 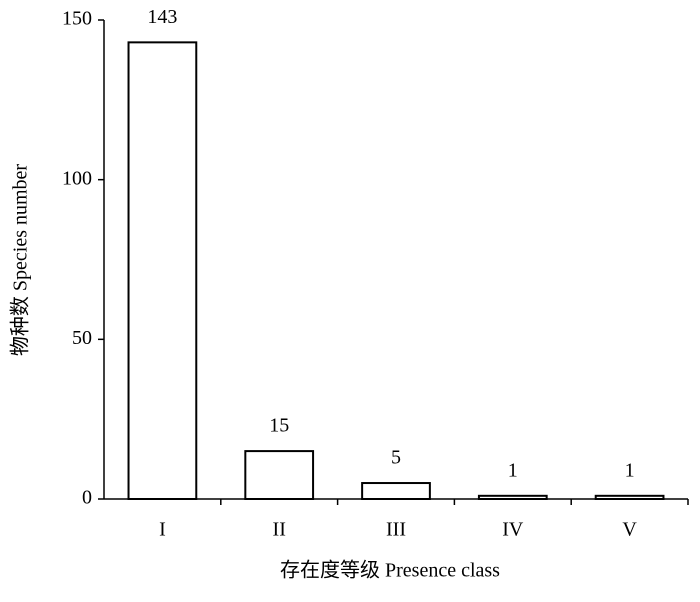 I want to click on y-axis-label: 物种数 Species number, so click(x=20, y=260).